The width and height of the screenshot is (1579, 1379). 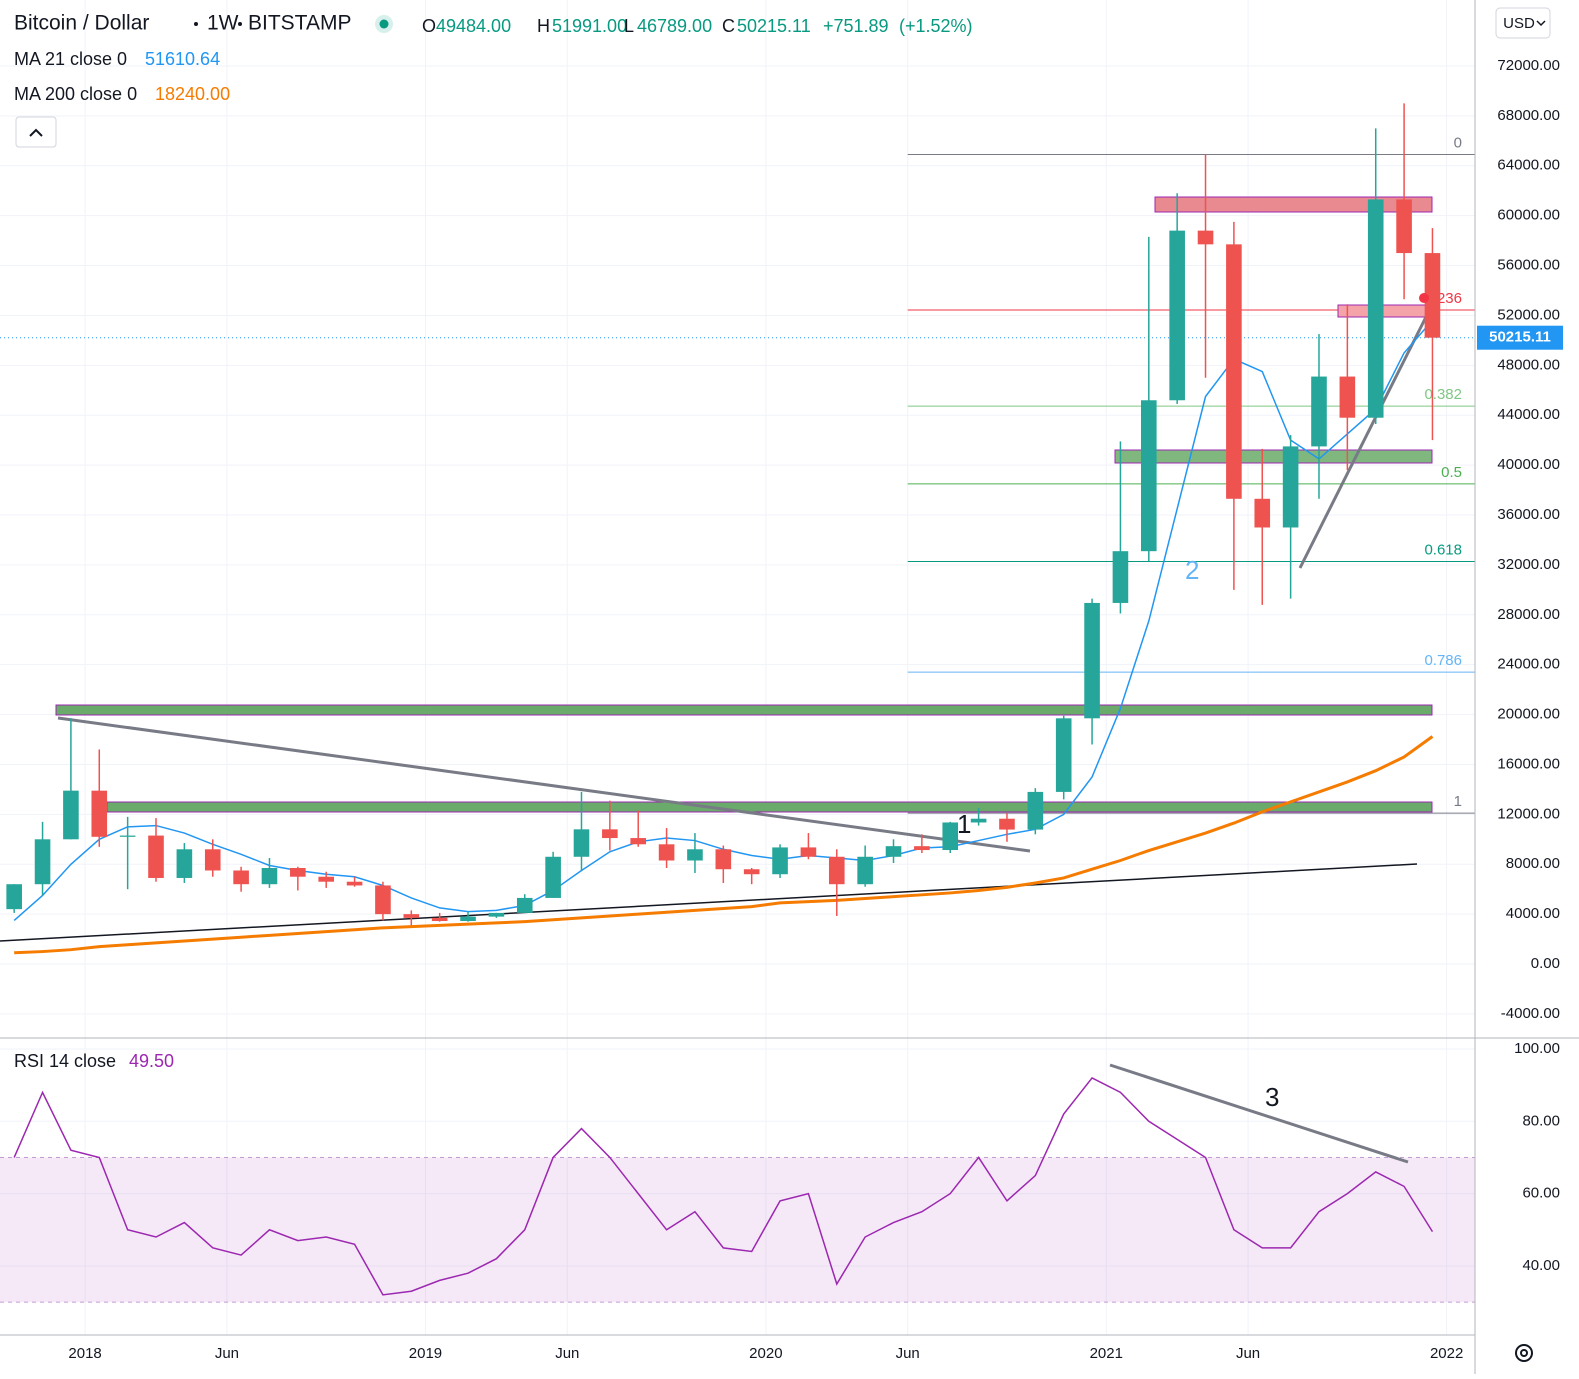 I want to click on collapse-button, so click(x=36, y=132).